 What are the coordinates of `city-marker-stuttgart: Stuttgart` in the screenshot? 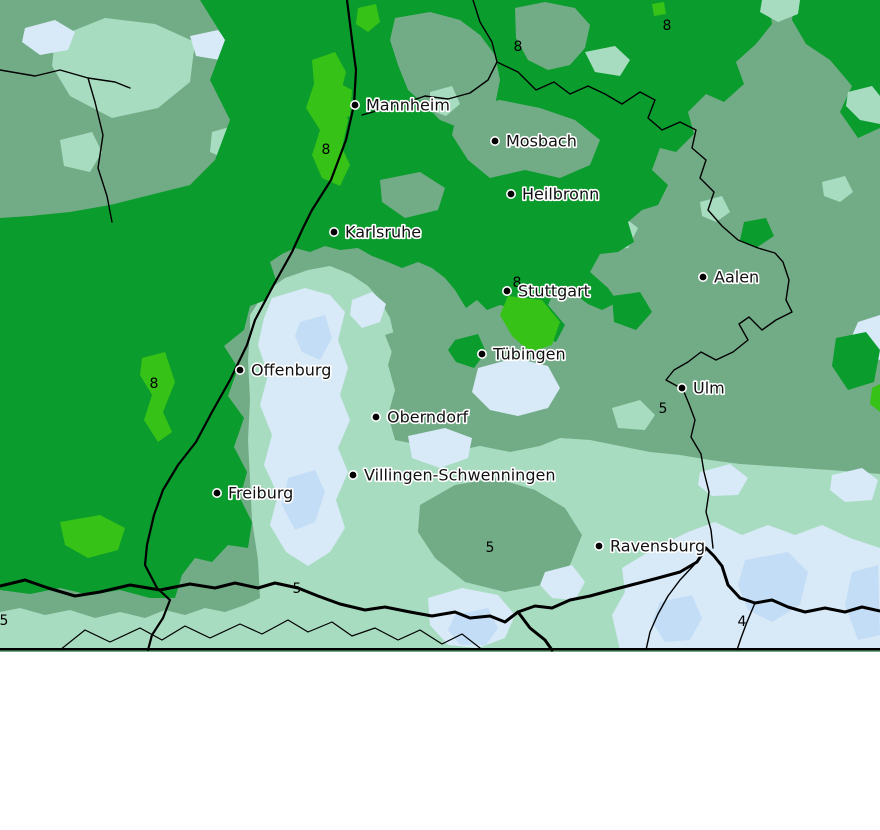 It's located at (546, 291).